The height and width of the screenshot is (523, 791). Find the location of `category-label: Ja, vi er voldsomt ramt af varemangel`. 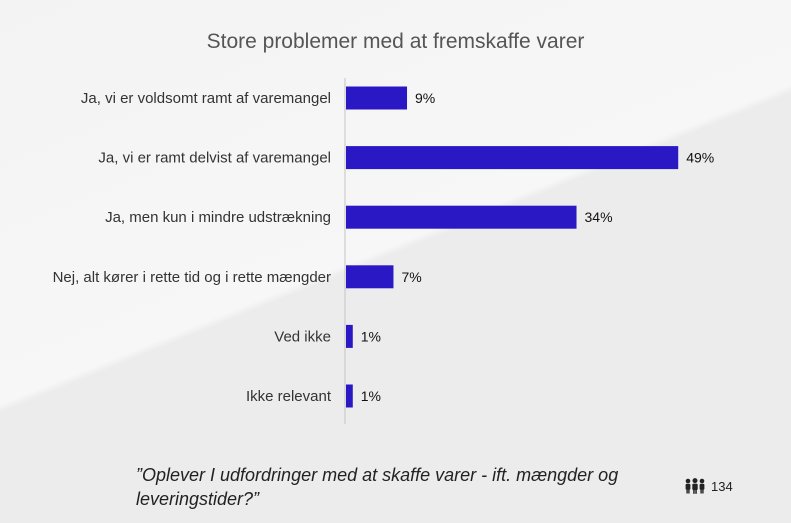

category-label: Ja, vi er voldsomt ramt af varemangel is located at coordinates (206, 98).